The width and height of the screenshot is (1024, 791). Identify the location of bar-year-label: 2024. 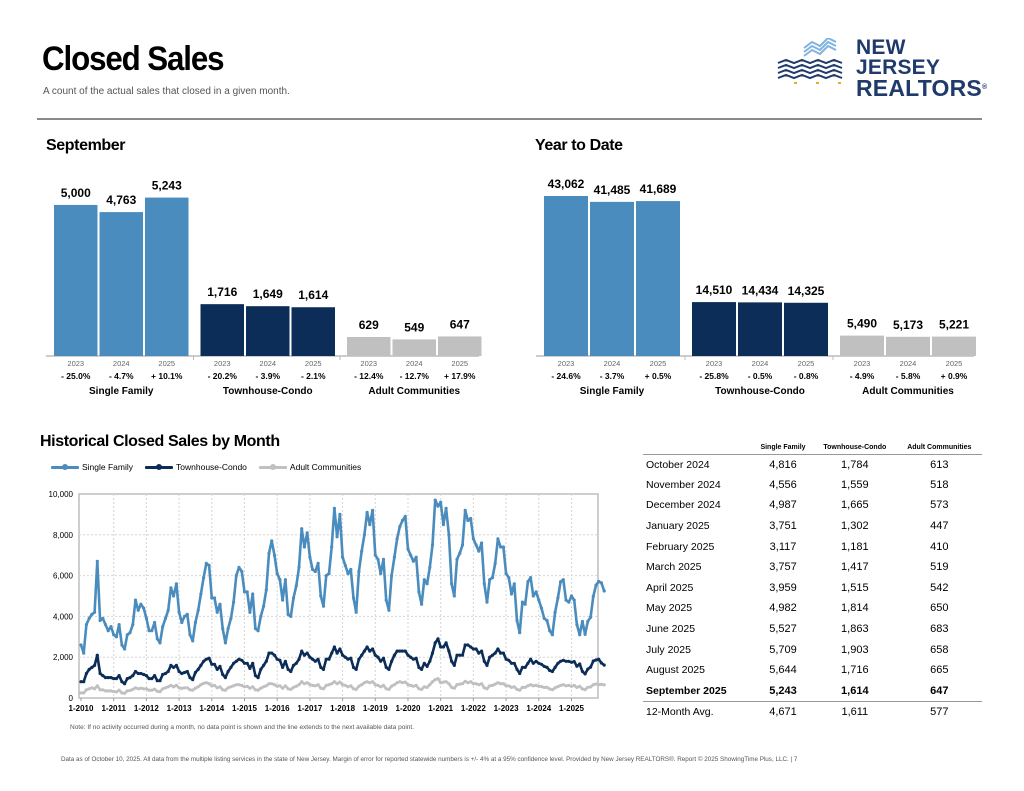
(267, 363).